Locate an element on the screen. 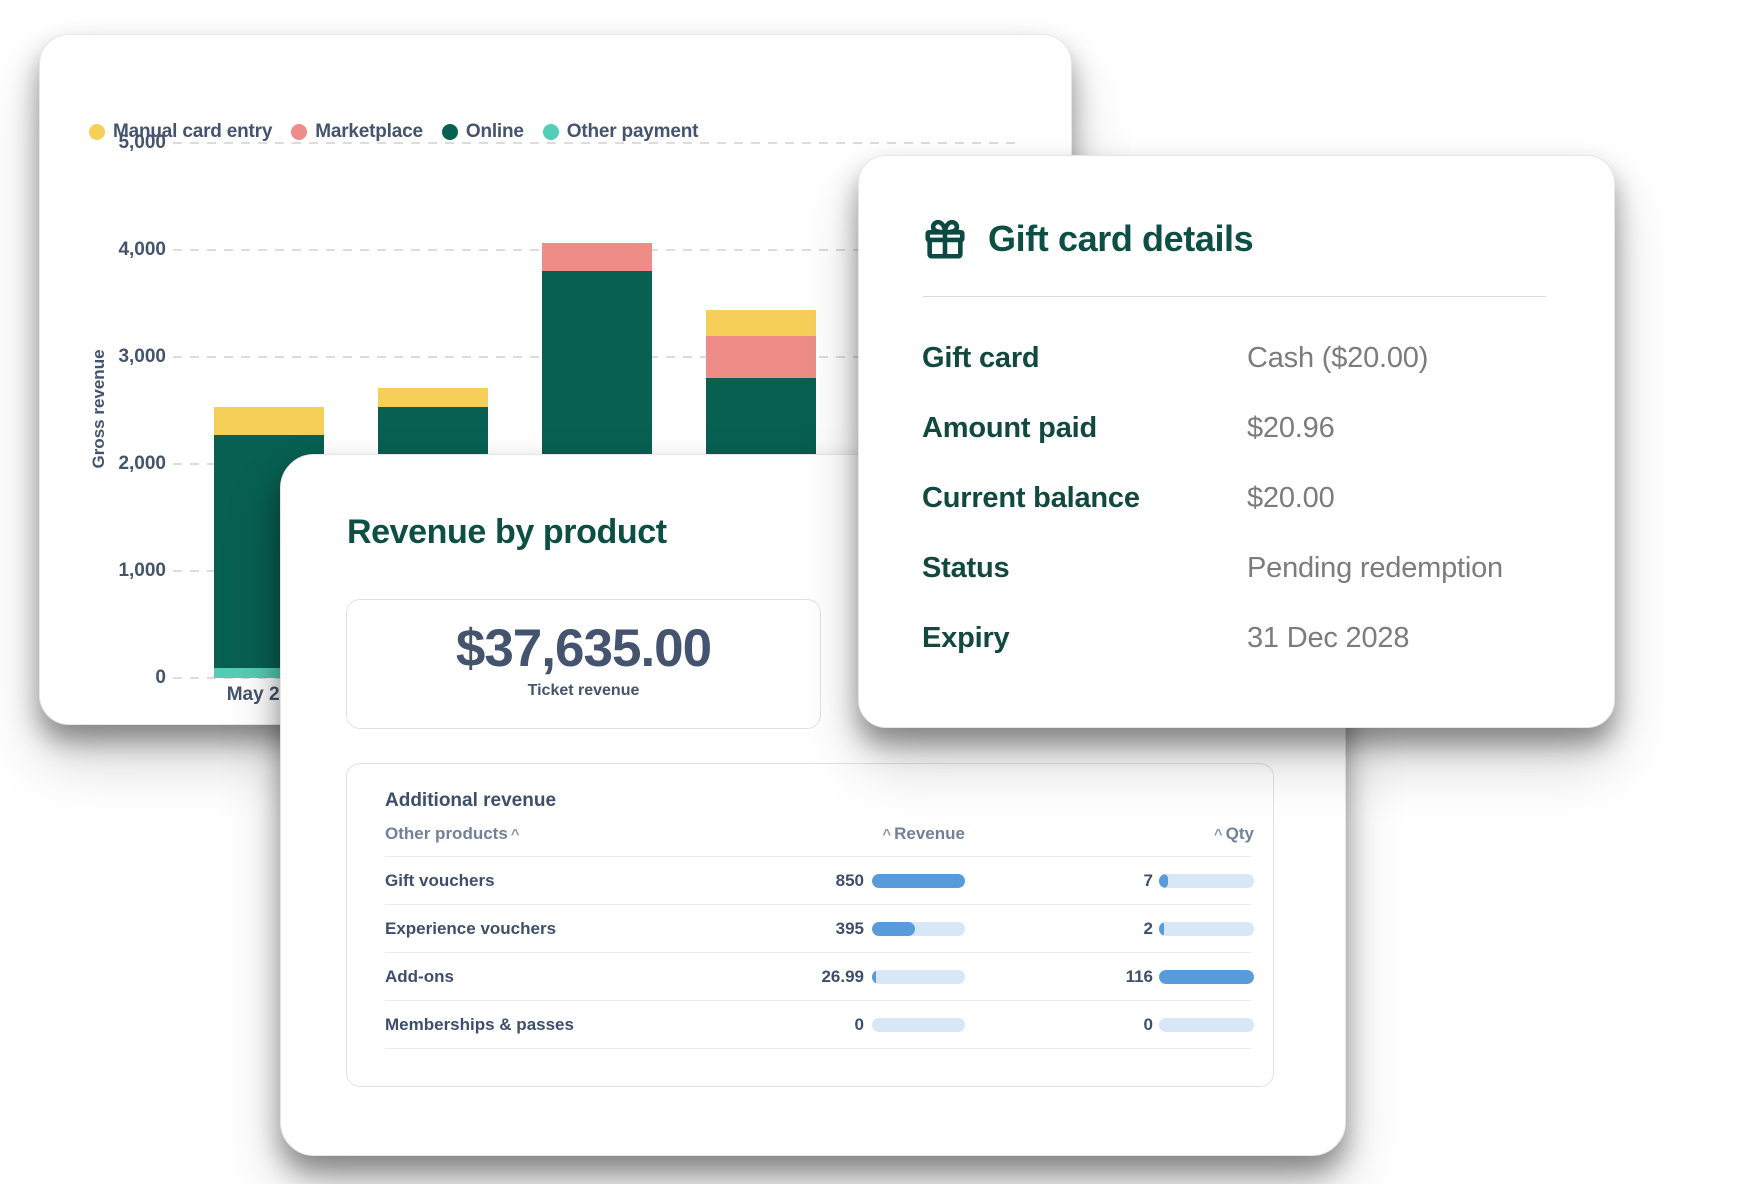 This screenshot has width=1756, height=1184. revenue-value: 26.99 is located at coordinates (842, 976).